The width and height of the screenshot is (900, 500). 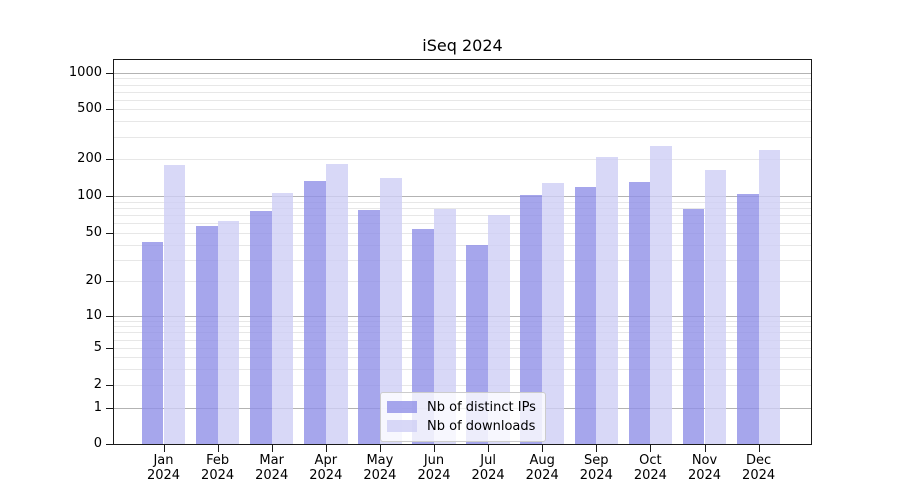 What do you see at coordinates (462, 45) in the screenshot?
I see `chart-title: iSeq 2024` at bounding box center [462, 45].